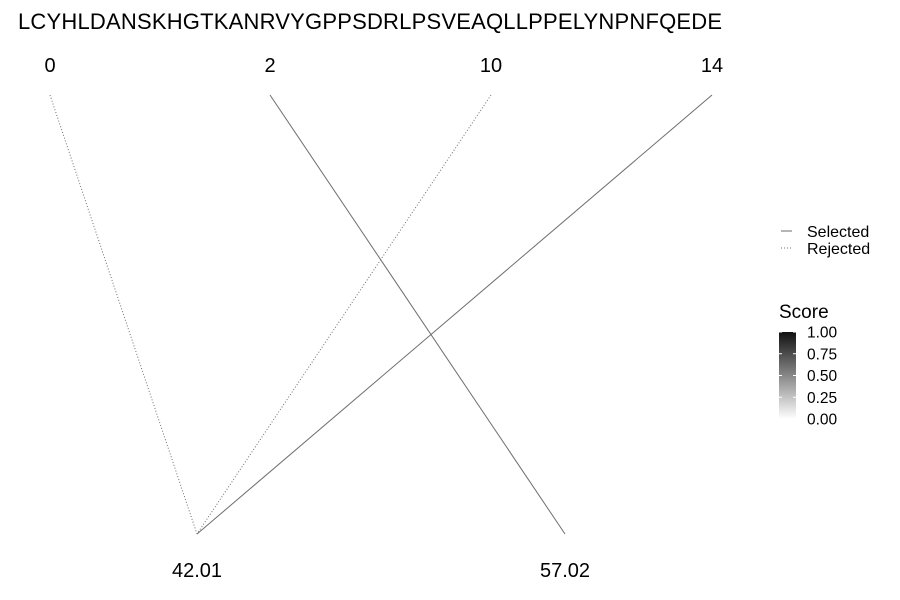 The width and height of the screenshot is (900, 600). What do you see at coordinates (787, 375) in the screenshot?
I see `score-color-bar` at bounding box center [787, 375].